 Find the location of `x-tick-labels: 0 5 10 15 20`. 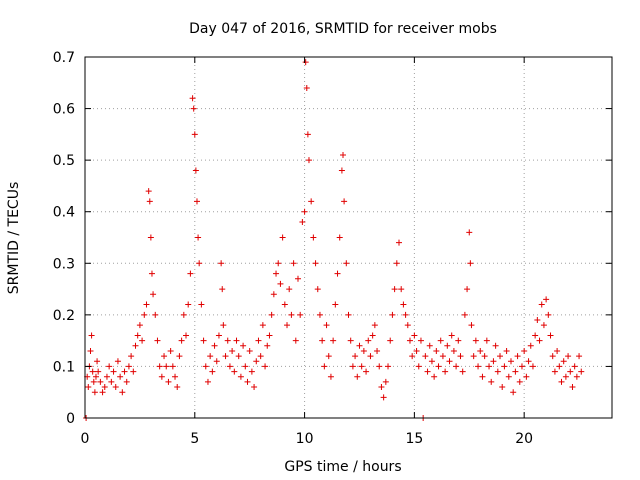

x-tick-labels: 0 5 10 15 20 is located at coordinates (307, 439).